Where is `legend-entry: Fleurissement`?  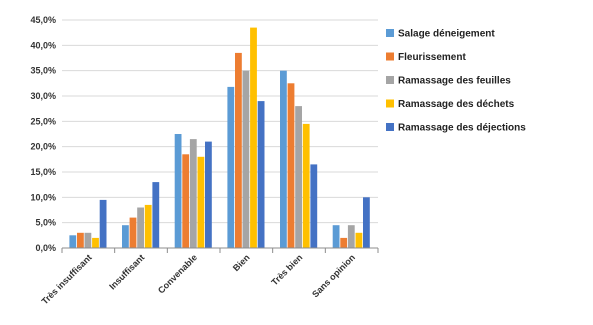 legend-entry: Fleurissement is located at coordinates (432, 57).